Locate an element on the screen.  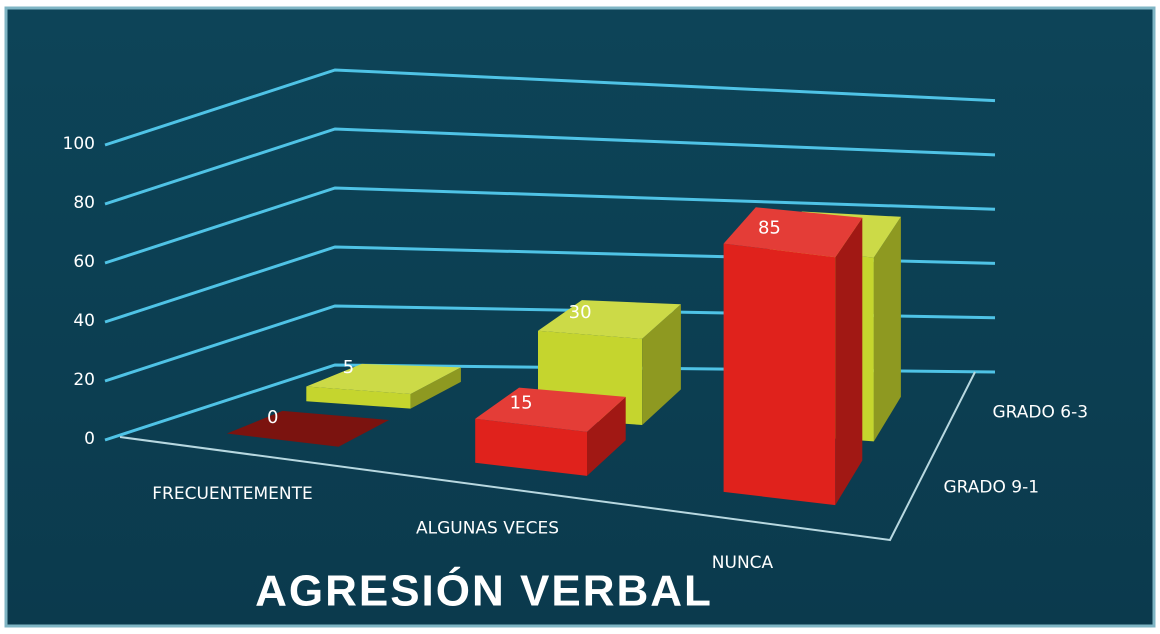
chart-title: AGRESIÓN VERBAL is located at coordinates (484, 591).